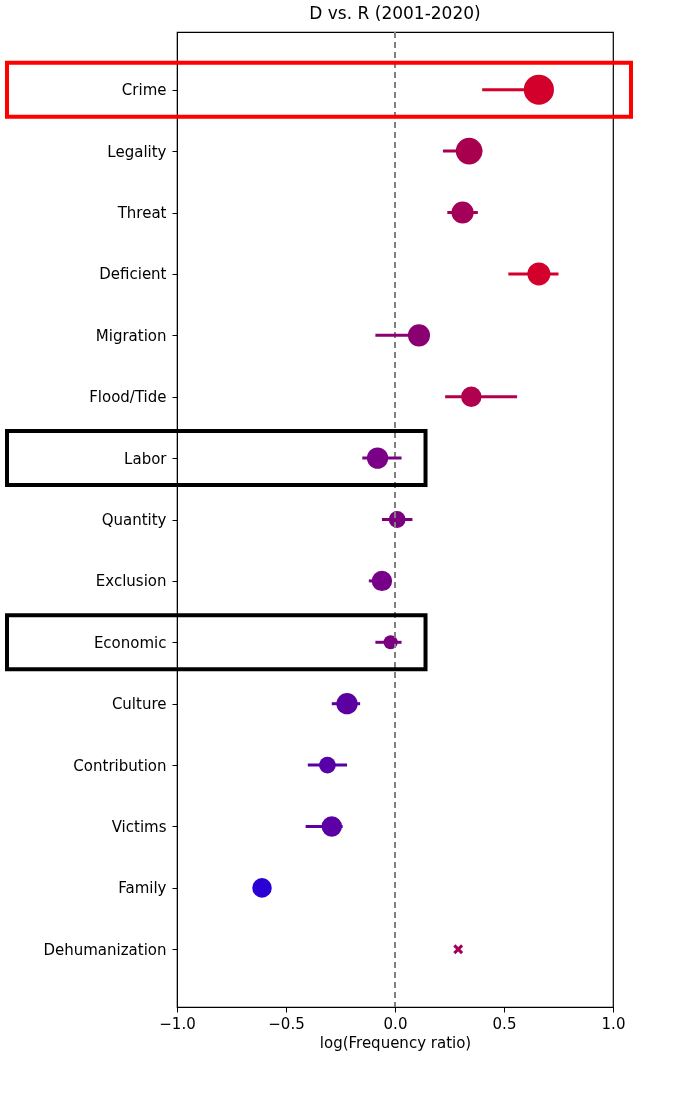 This screenshot has height=1111, width=695. Describe the element at coordinates (120, 765) in the screenshot. I see `y-tick-label: Contribution` at that location.